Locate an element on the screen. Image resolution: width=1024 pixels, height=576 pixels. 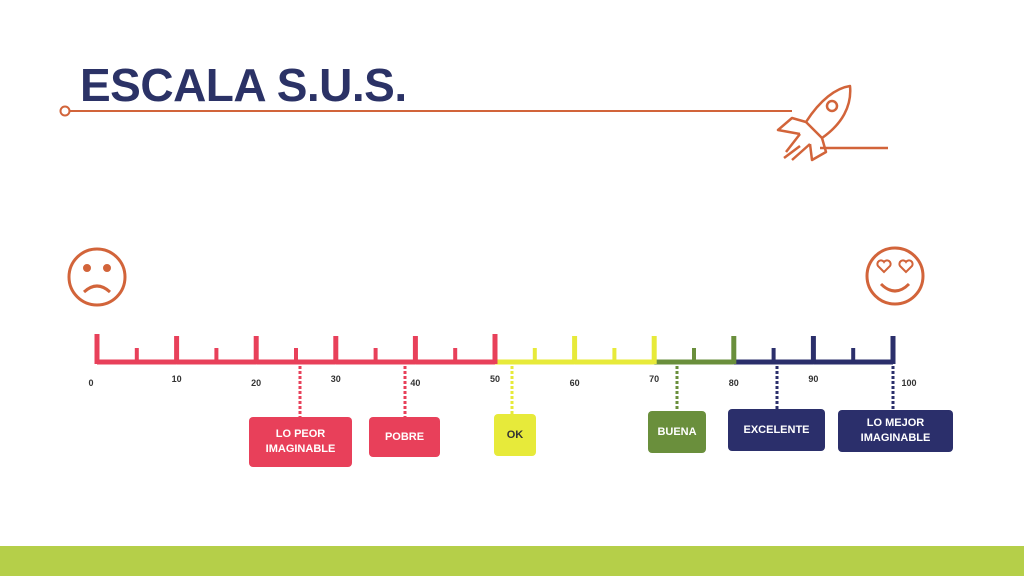
tick-label: 0 is located at coordinates (91, 383).